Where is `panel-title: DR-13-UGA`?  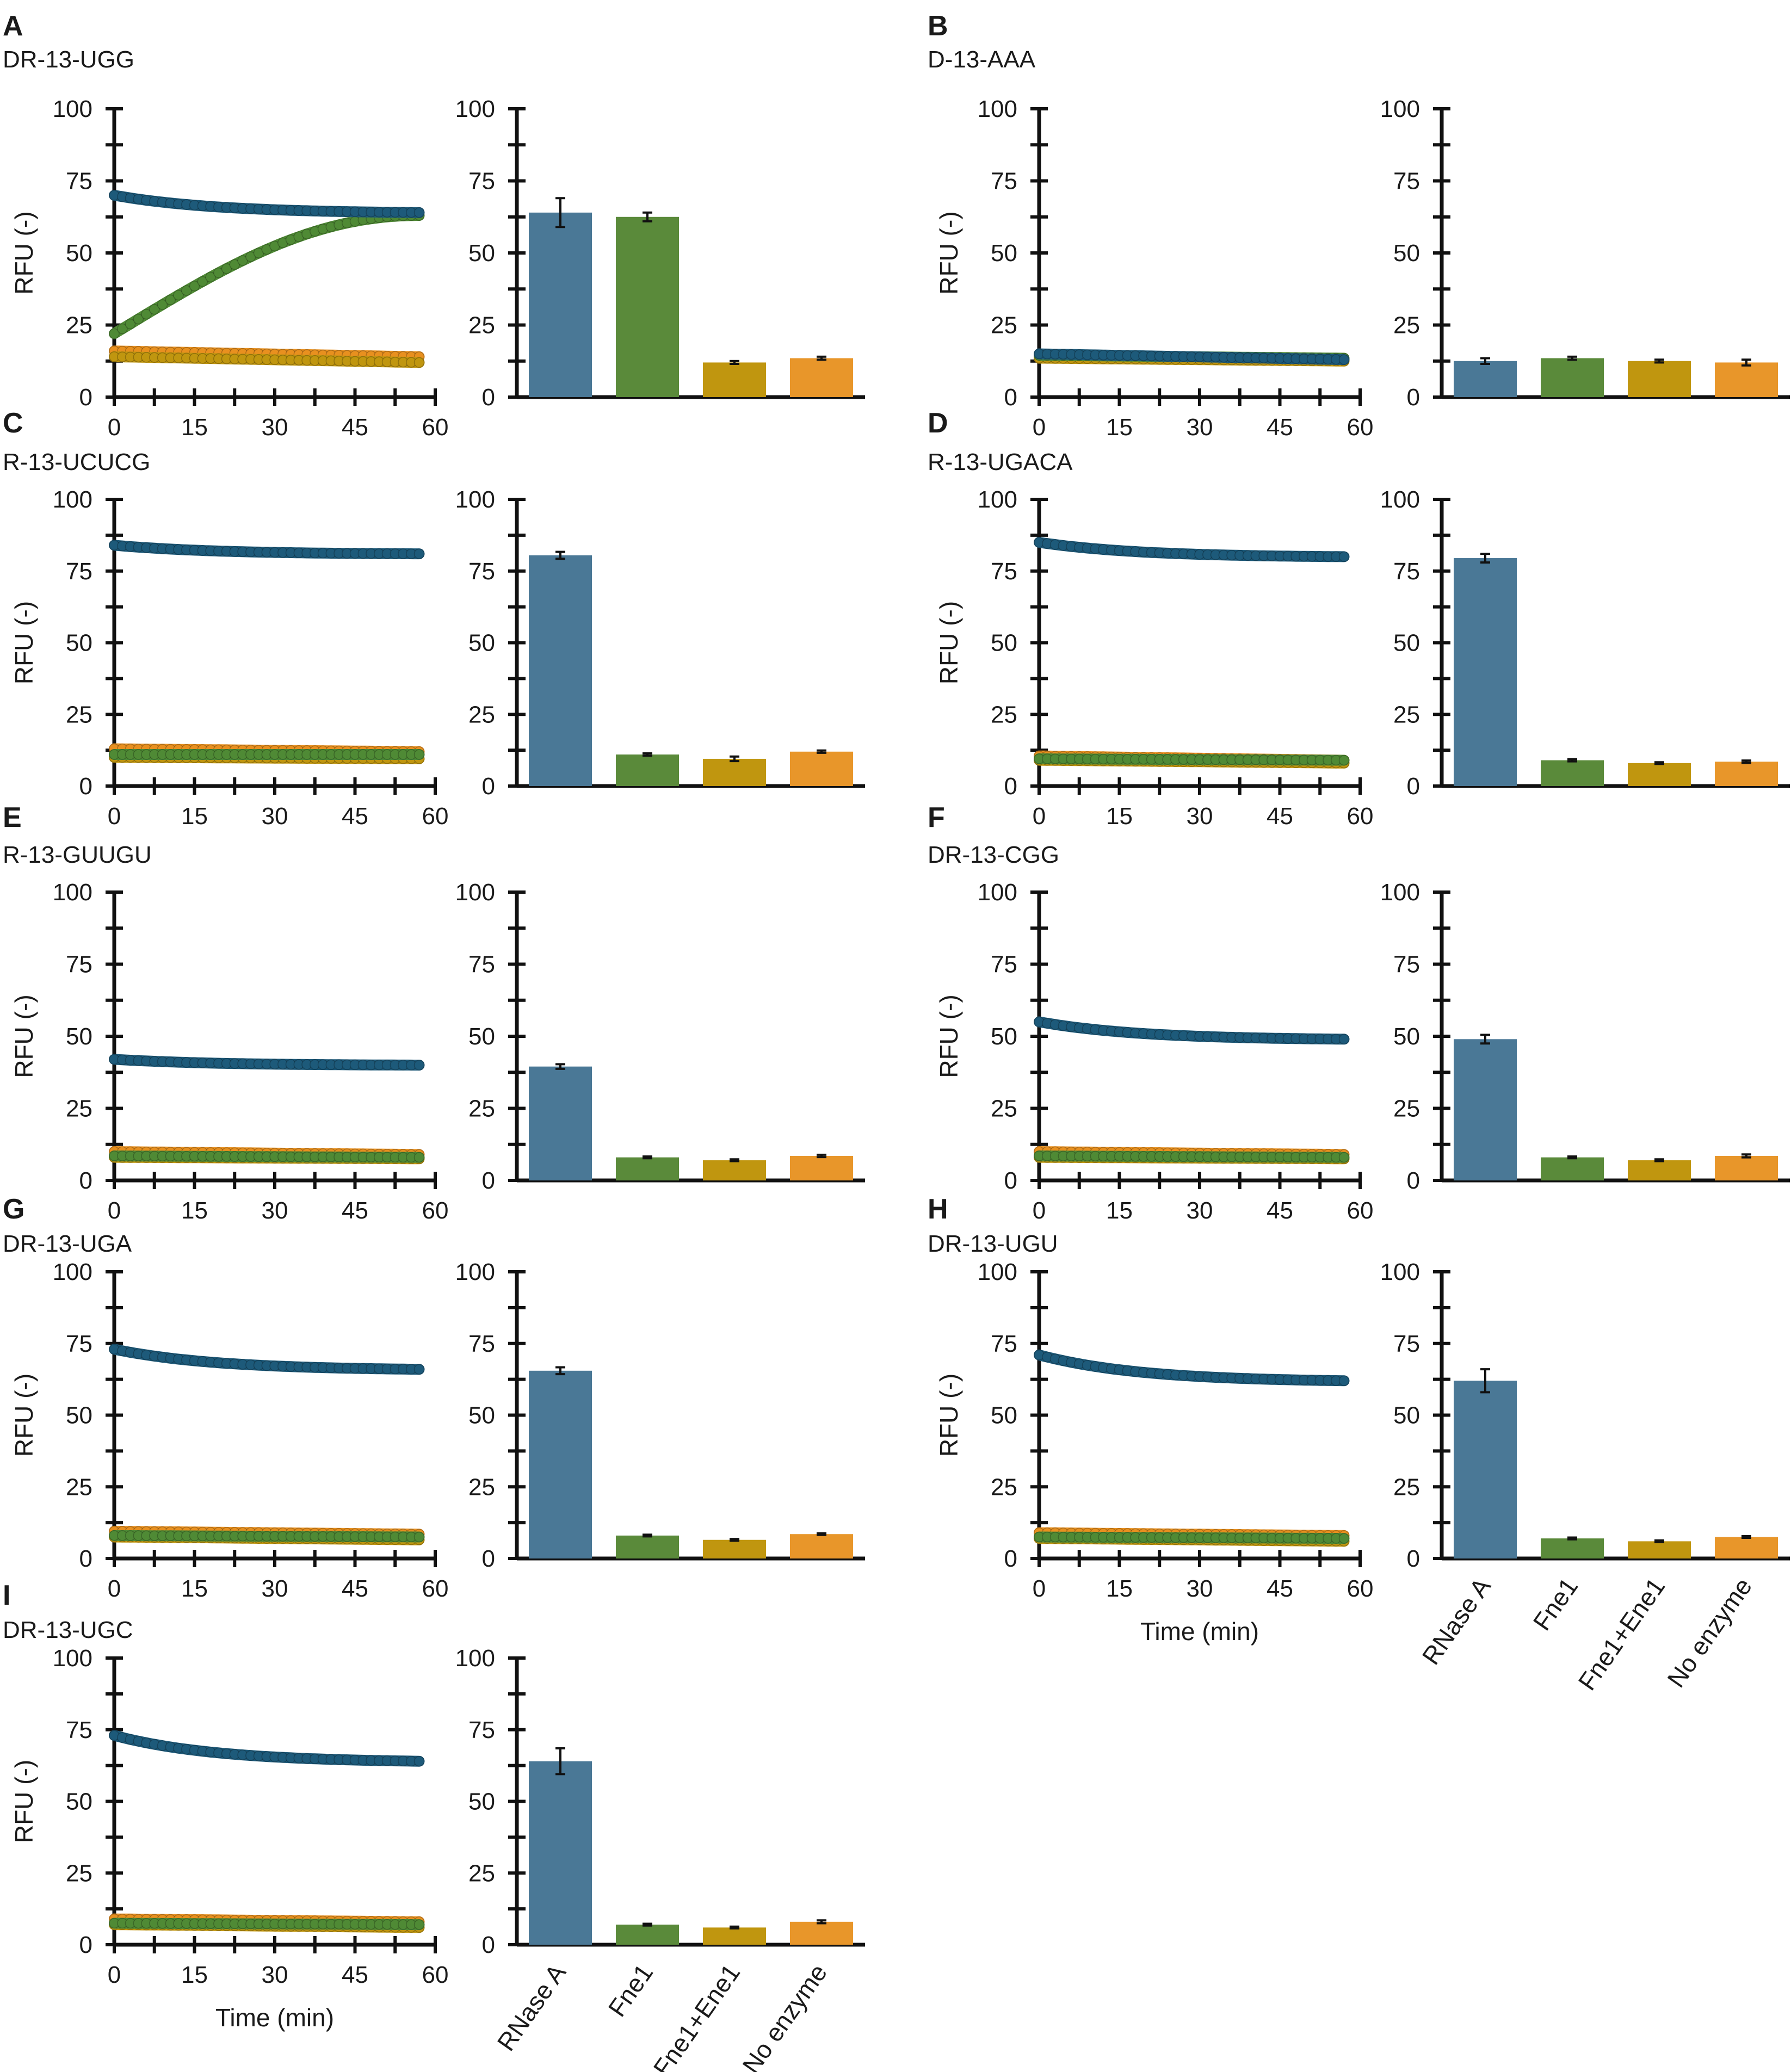 panel-title: DR-13-UGA is located at coordinates (67, 1243).